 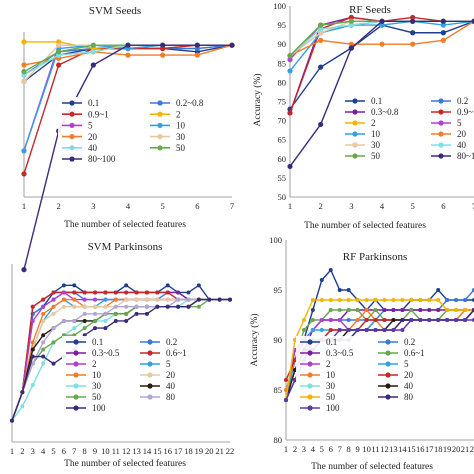 What do you see at coordinates (85, 451) in the screenshot?
I see `x-tick-label: 8` at bounding box center [85, 451].